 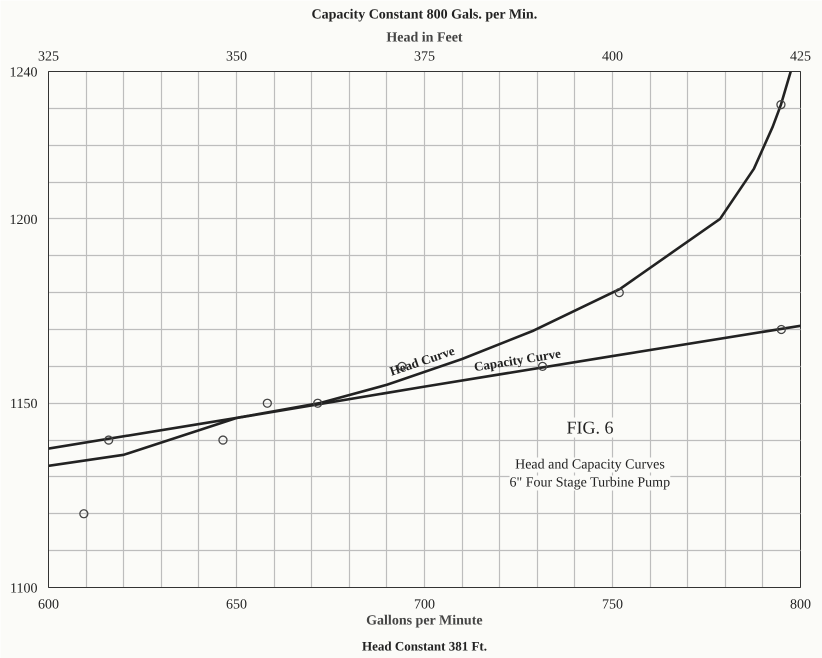 What do you see at coordinates (517, 360) in the screenshot?
I see `text: Capacity Curve` at bounding box center [517, 360].